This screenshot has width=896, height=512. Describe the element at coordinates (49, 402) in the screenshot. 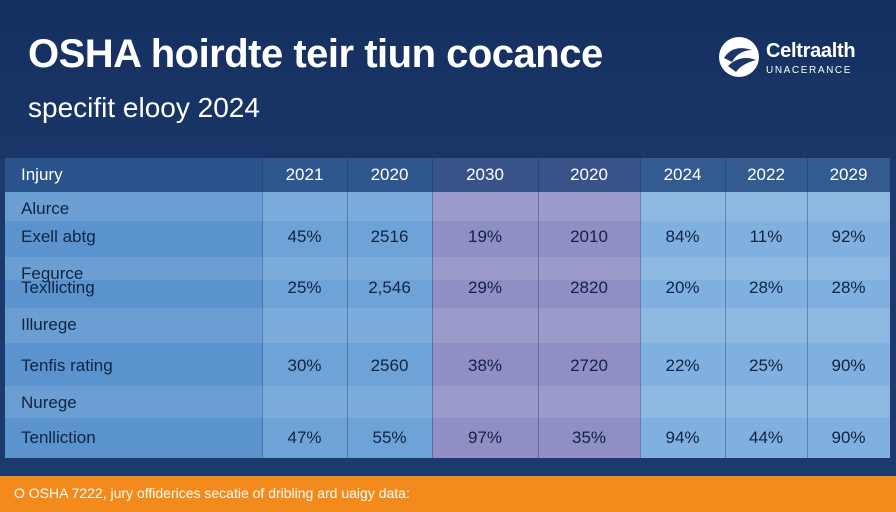

I see `row-label: Nurege` at that location.